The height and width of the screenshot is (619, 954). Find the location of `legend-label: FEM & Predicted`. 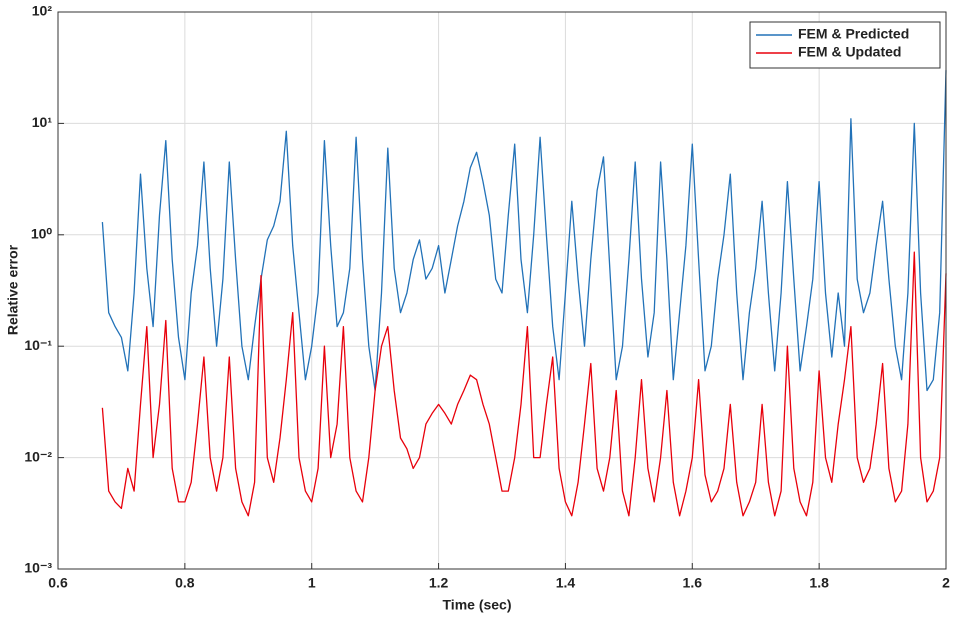

legend-label: FEM & Predicted is located at coordinates (853, 34).